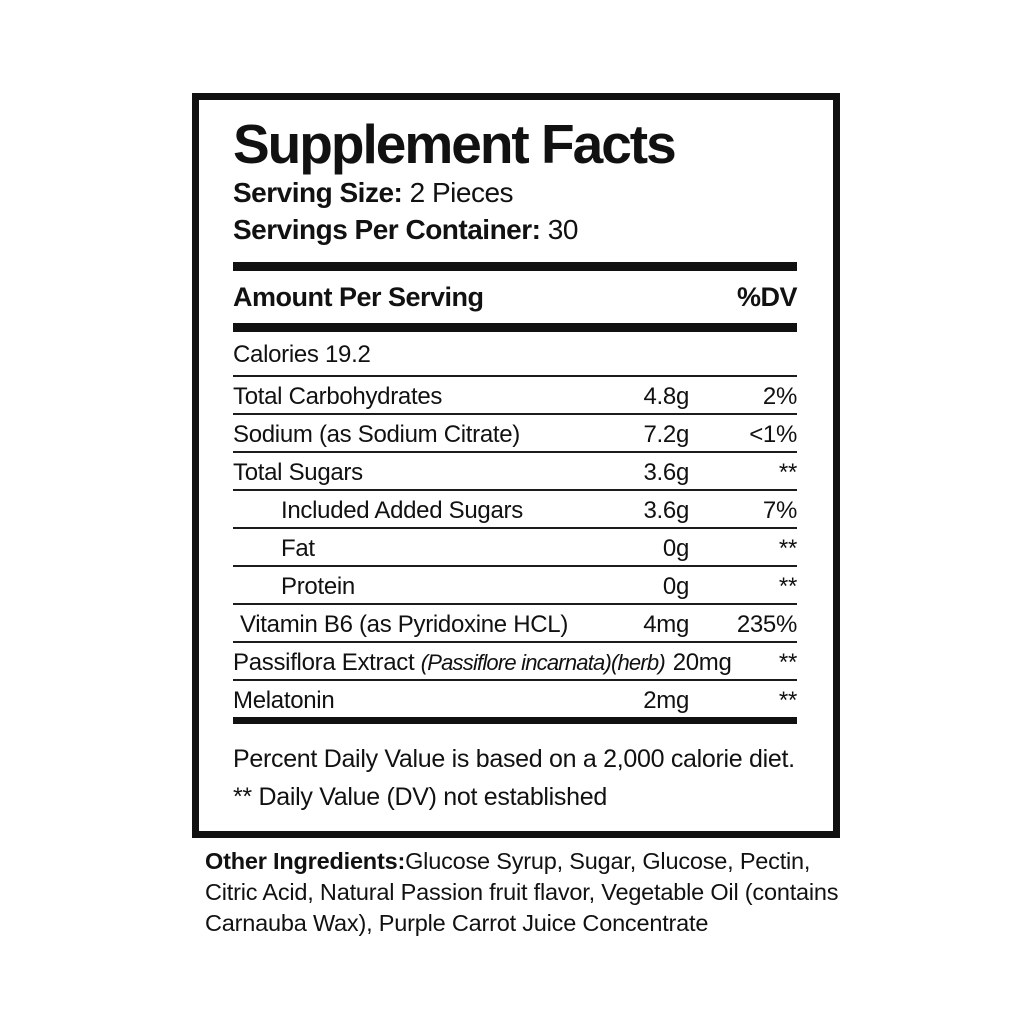  What do you see at coordinates (298, 548) in the screenshot?
I see `nutrient-name: Fat` at bounding box center [298, 548].